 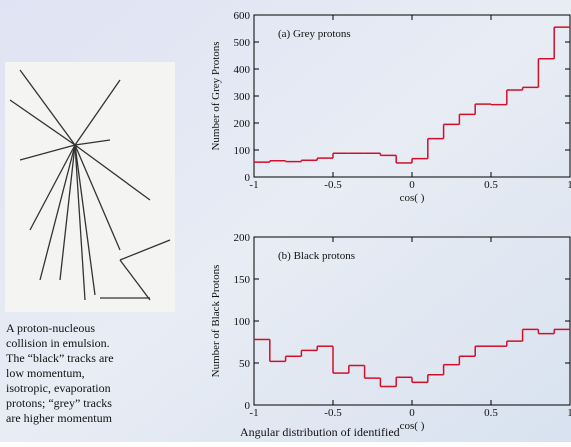 I want to click on y-axis-label: Number of Black Protons, so click(x=216, y=321).